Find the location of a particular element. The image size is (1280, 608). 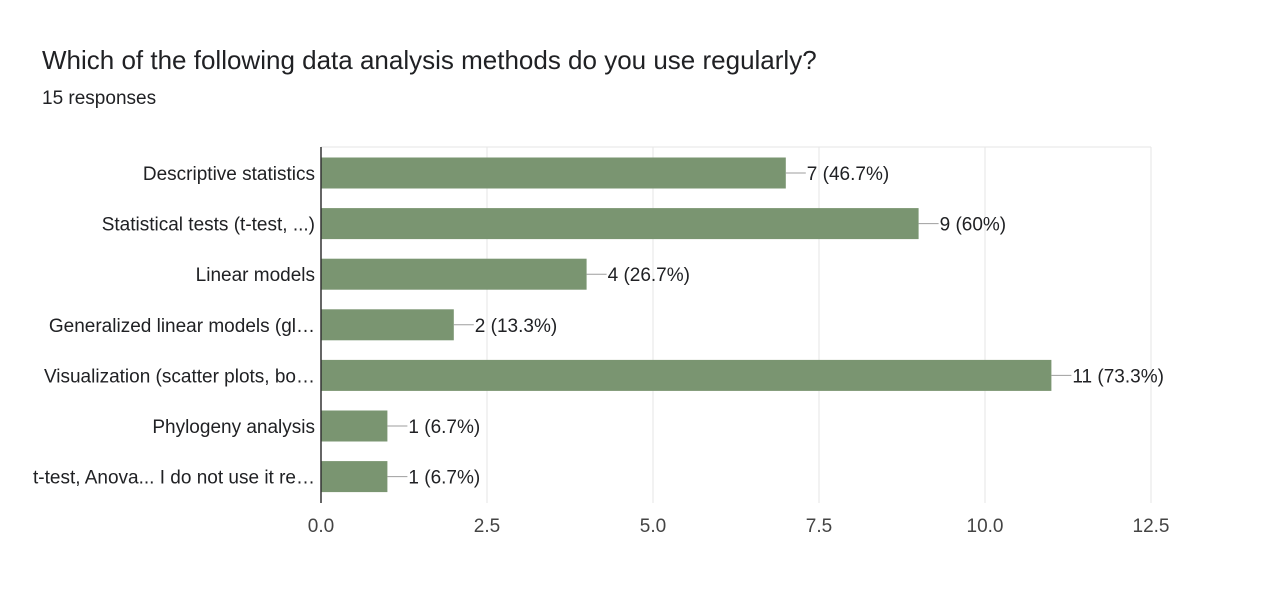

x-tick-label: 7.5 is located at coordinates (819, 526).